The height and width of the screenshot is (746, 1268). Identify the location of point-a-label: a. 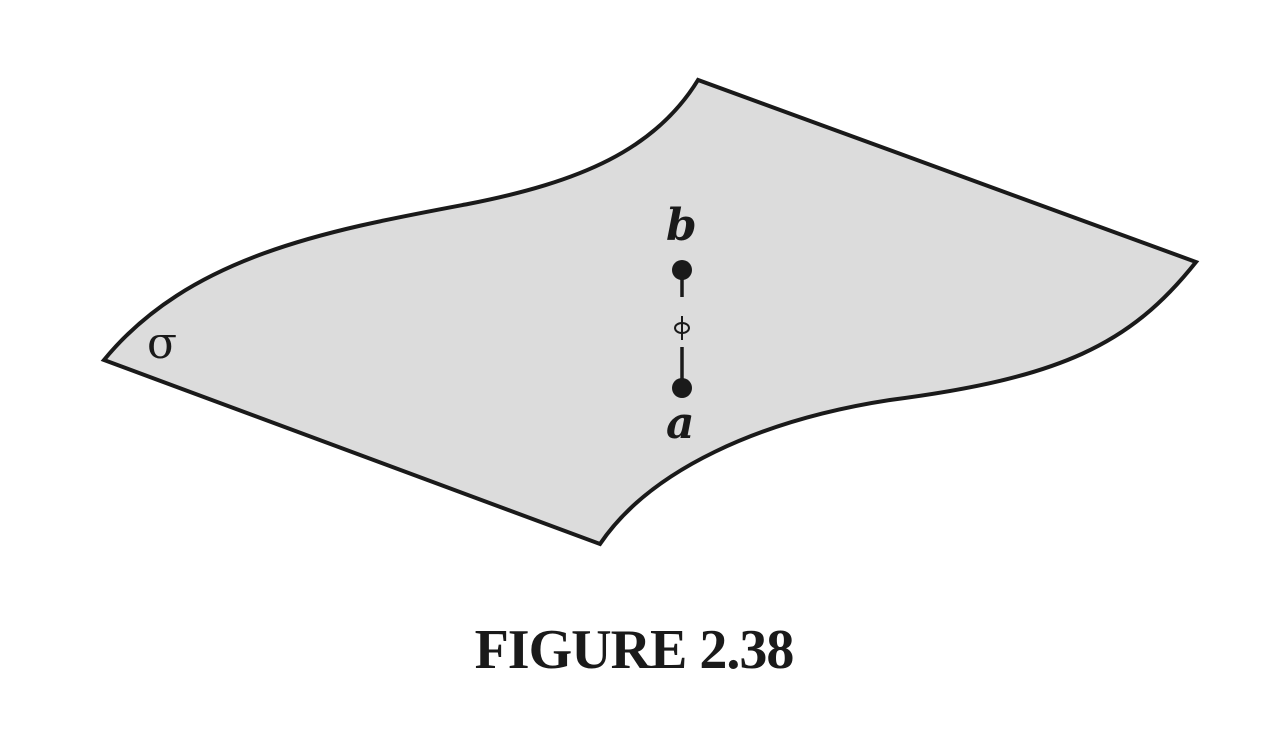
(680, 423).